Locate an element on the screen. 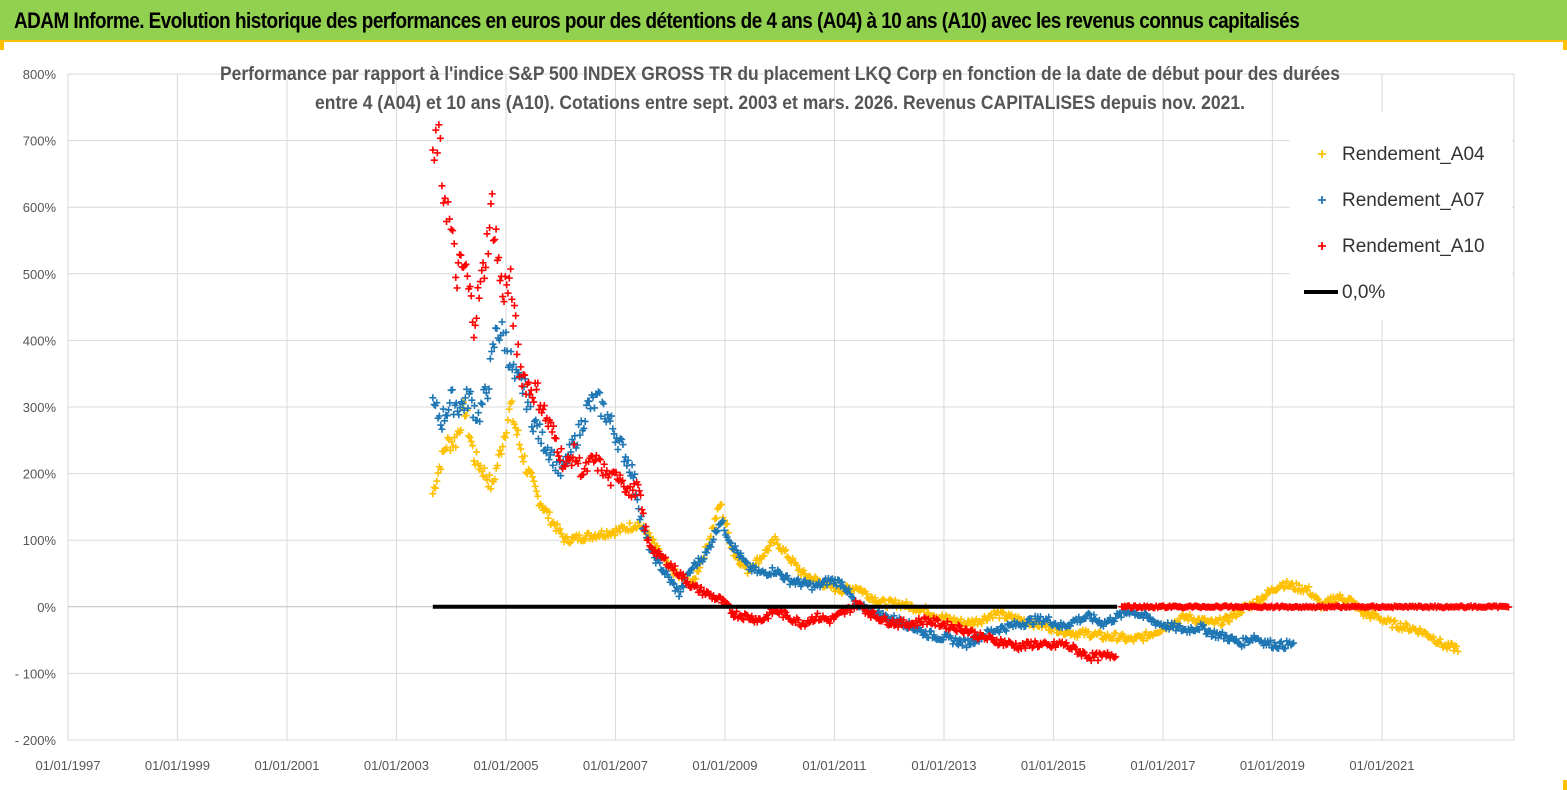  corner-marker-top-left is located at coordinates (7, 45).